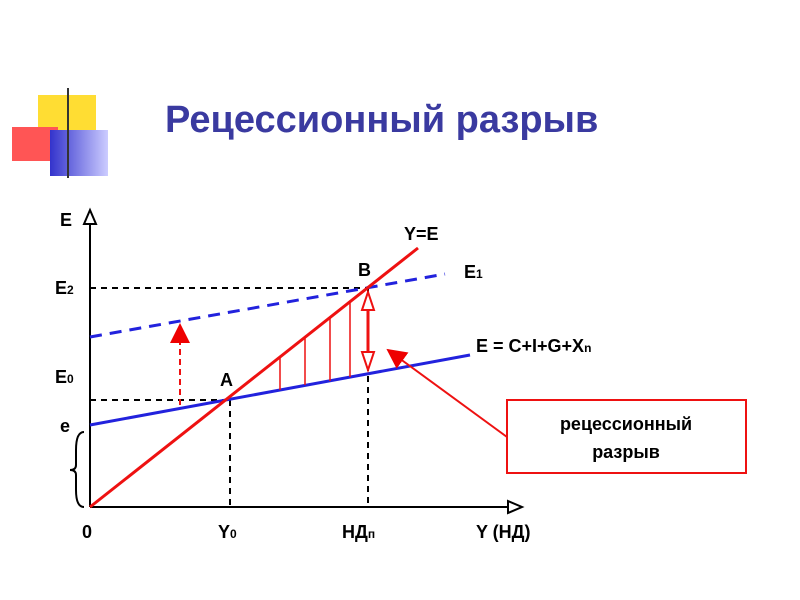 The image size is (800, 600). What do you see at coordinates (64, 377) in the screenshot?
I see `label: E0` at bounding box center [64, 377].